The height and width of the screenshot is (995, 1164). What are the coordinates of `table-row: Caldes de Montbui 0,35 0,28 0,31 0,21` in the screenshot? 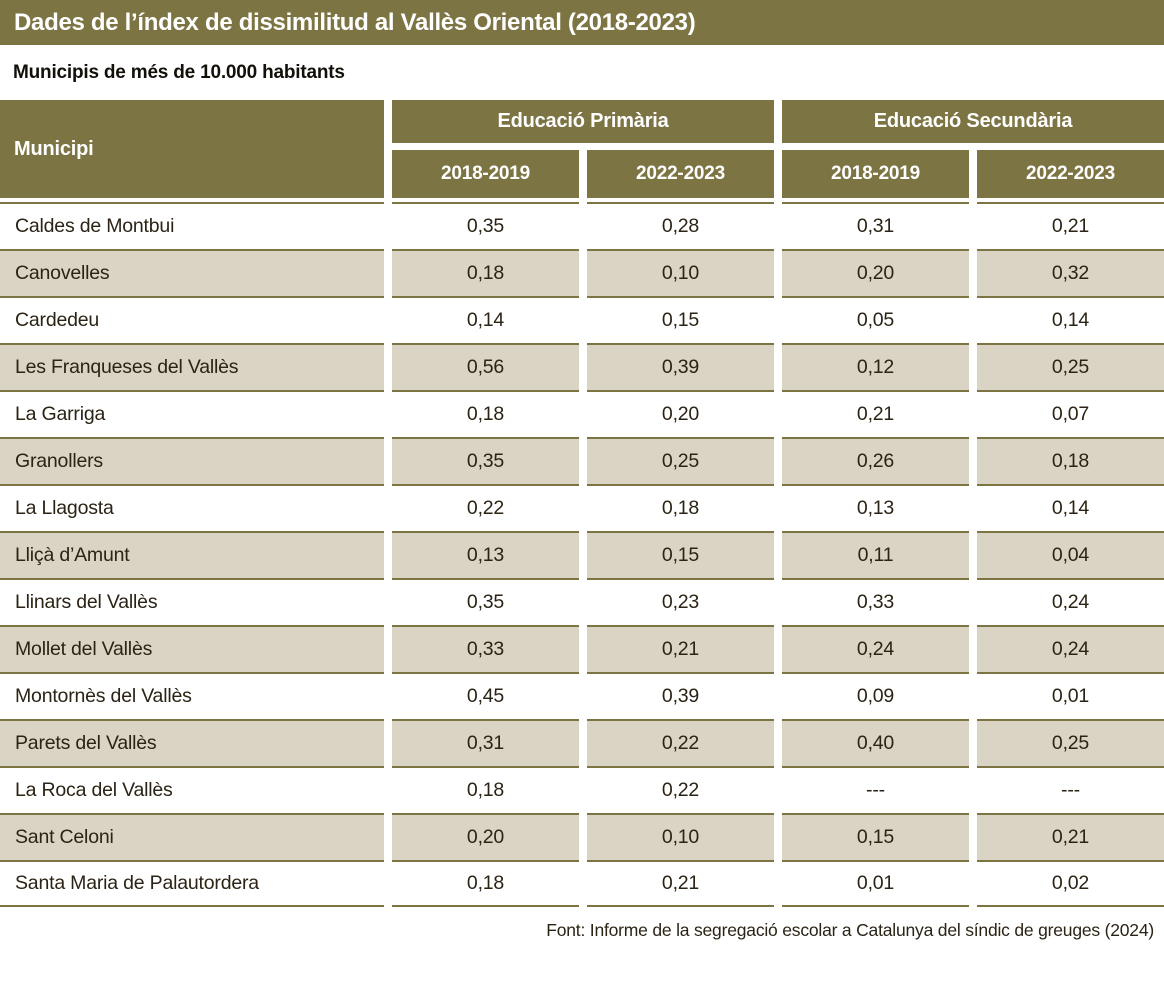 It's located at (582, 225).